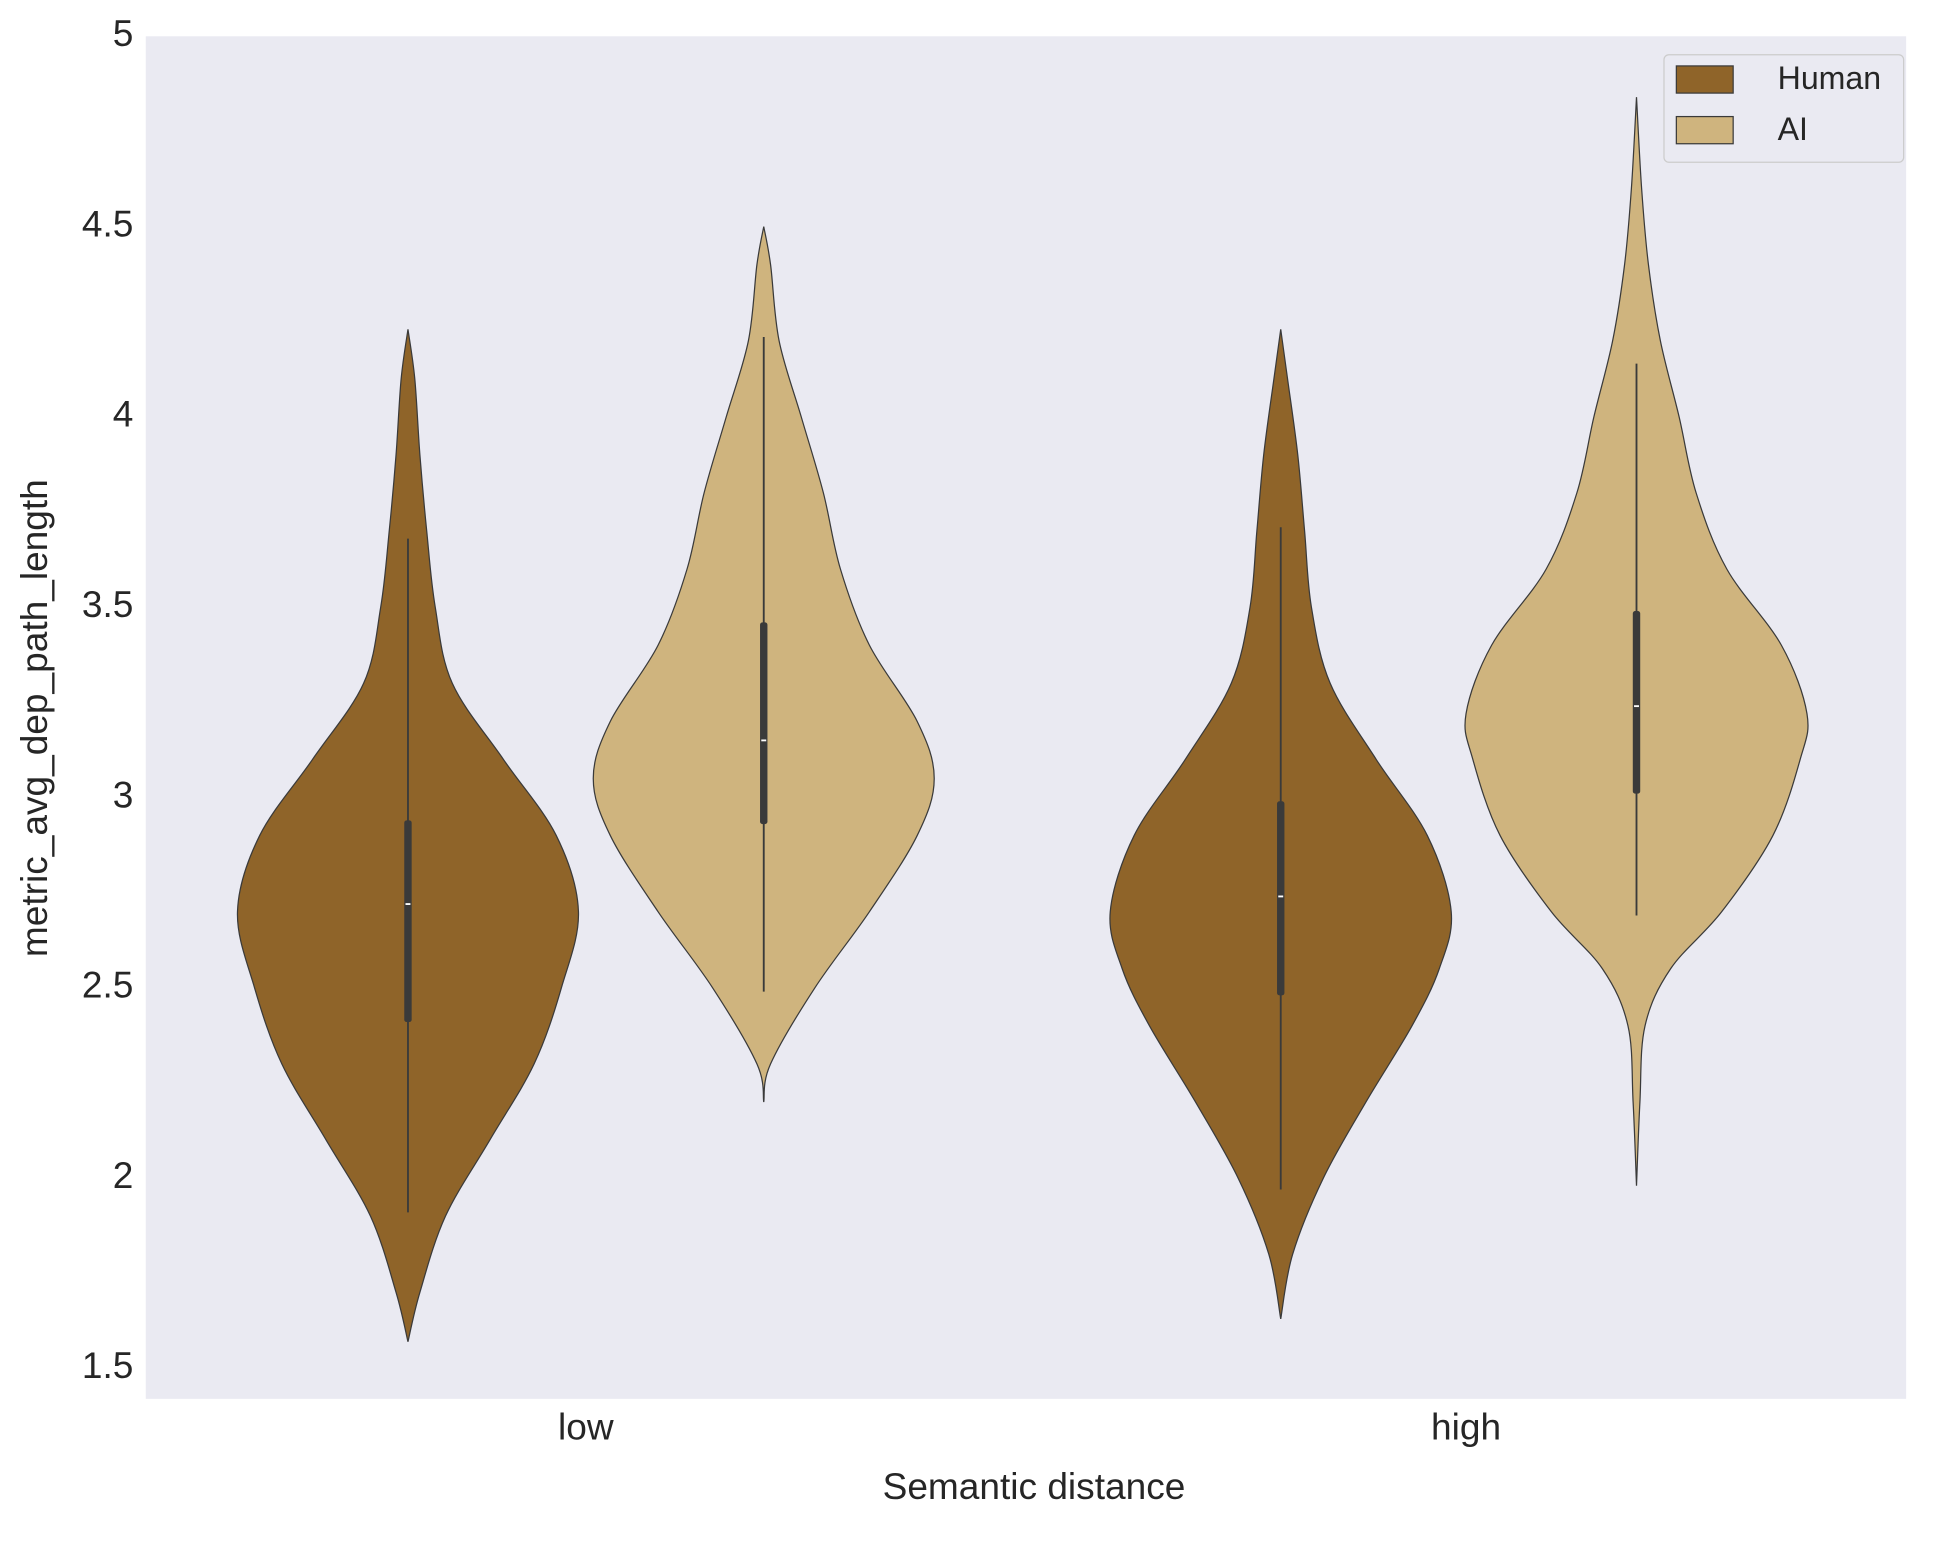  Describe the element at coordinates (108, 223) in the screenshot. I see `y-tick-label: 4.5` at that location.